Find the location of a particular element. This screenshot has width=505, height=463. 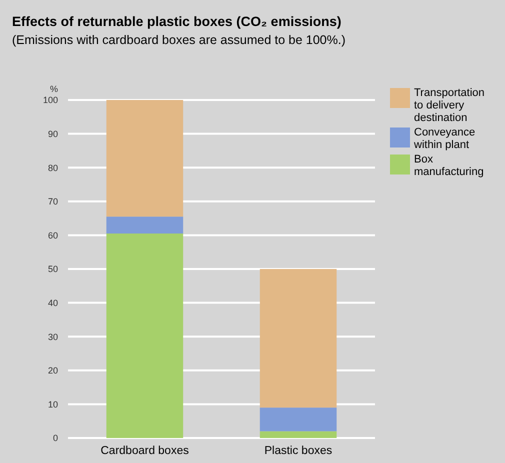

y-tick-label: 20 is located at coordinates (53, 371).